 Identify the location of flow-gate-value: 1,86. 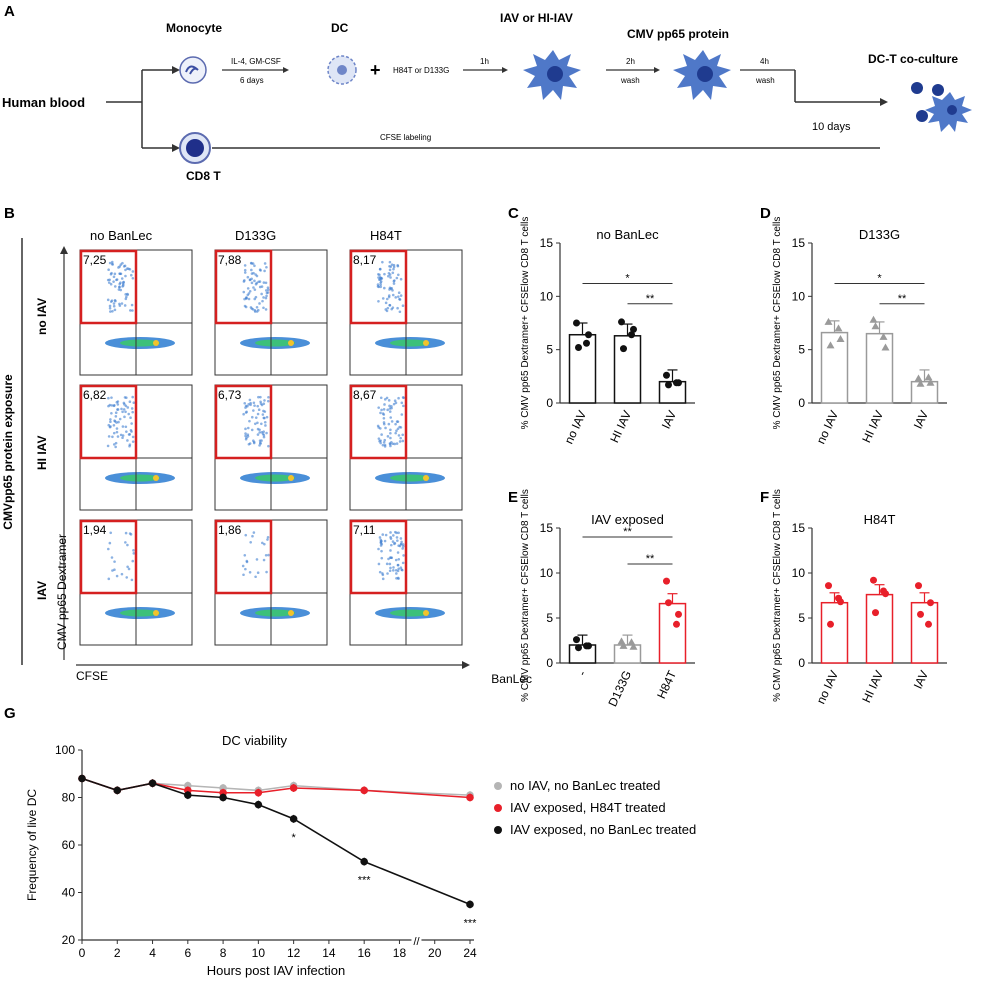
(230, 530).